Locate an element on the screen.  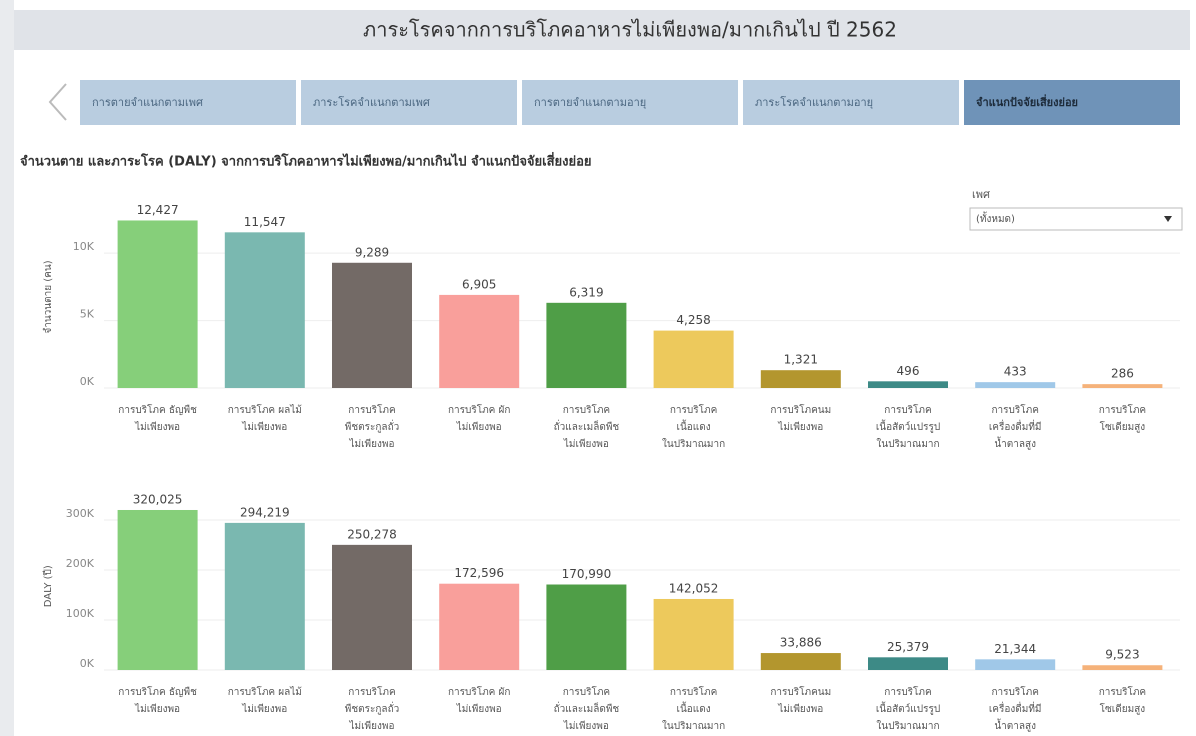
y-tick-label: 5K is located at coordinates (87, 314).